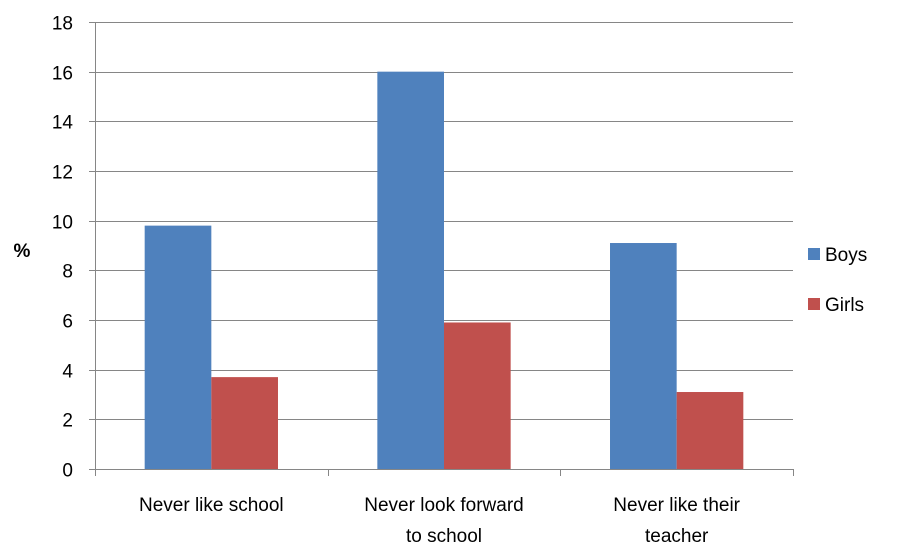 The image size is (910, 552). Describe the element at coordinates (63, 248) in the screenshot. I see `y-tick-labels: 0 2 4 6 8 10 12 14 16 18` at that location.